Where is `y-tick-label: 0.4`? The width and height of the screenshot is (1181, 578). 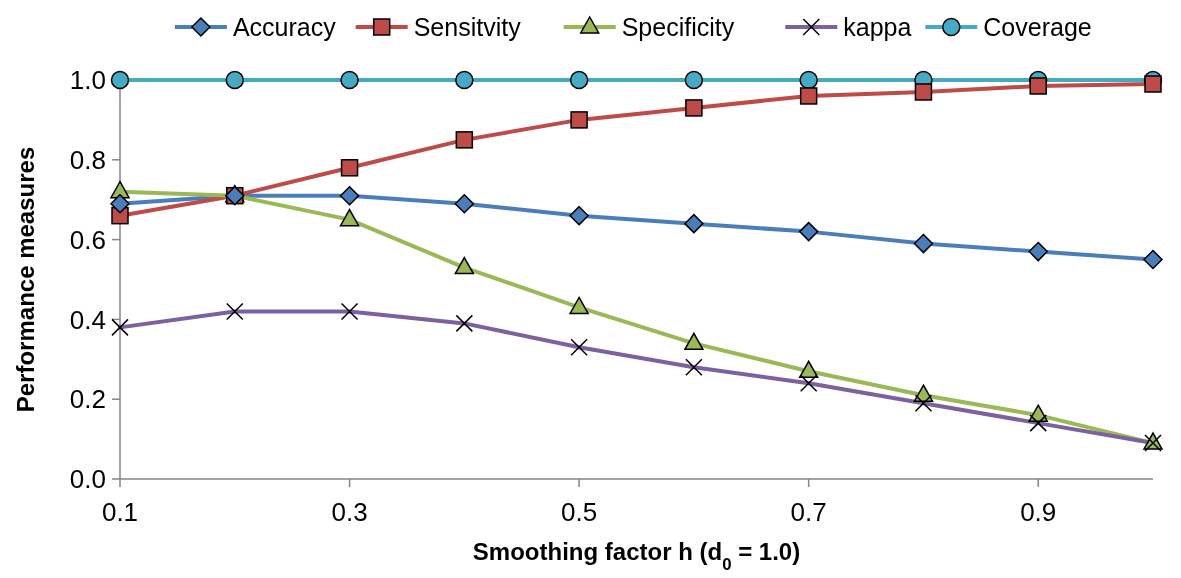 y-tick-label: 0.4 is located at coordinates (87, 319).